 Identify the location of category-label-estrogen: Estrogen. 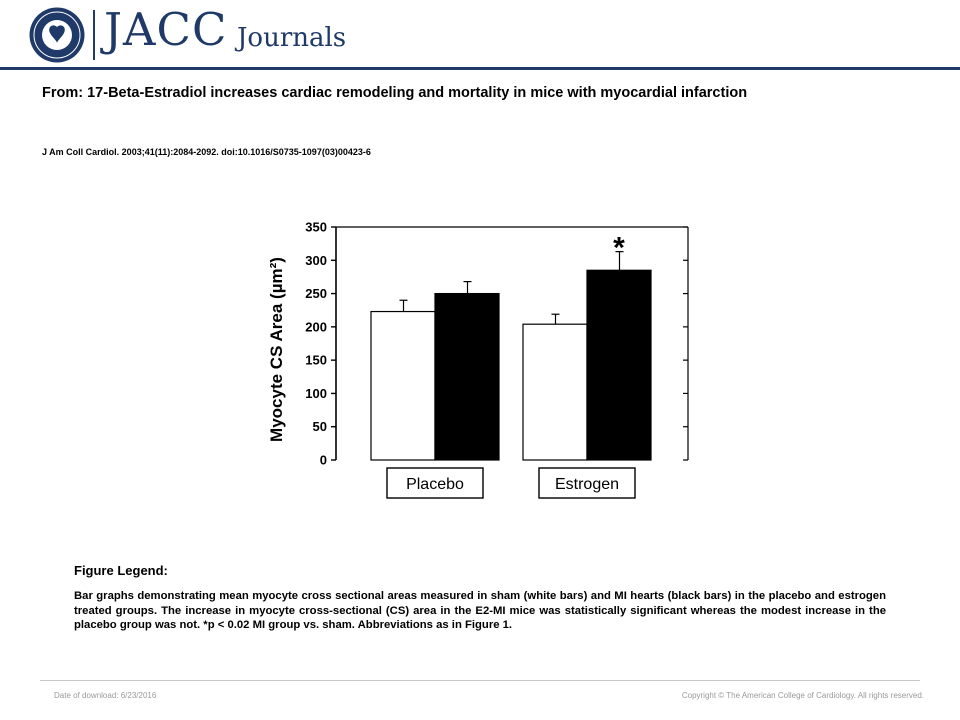
(587, 484).